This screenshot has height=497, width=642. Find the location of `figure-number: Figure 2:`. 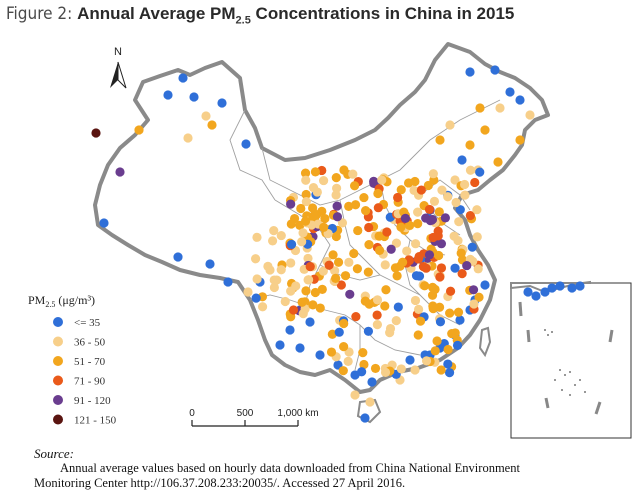

figure-number: Figure 2: is located at coordinates (42, 14).